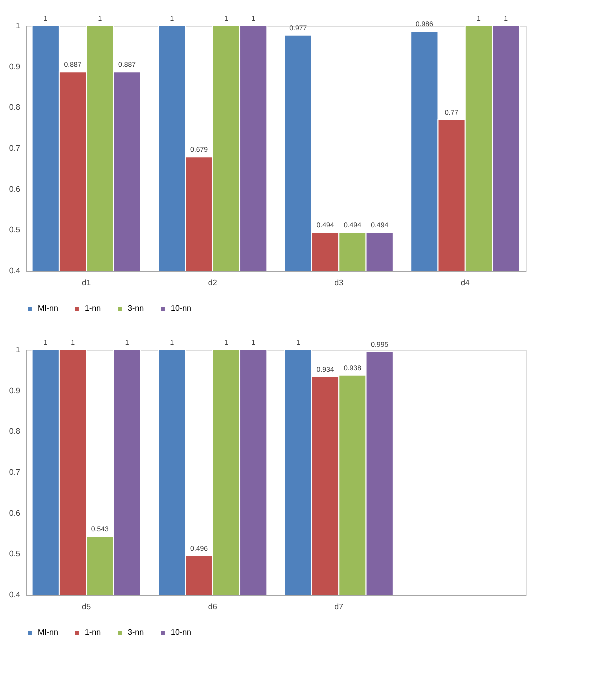  I want to click on x-tick-label: d2, so click(213, 283).